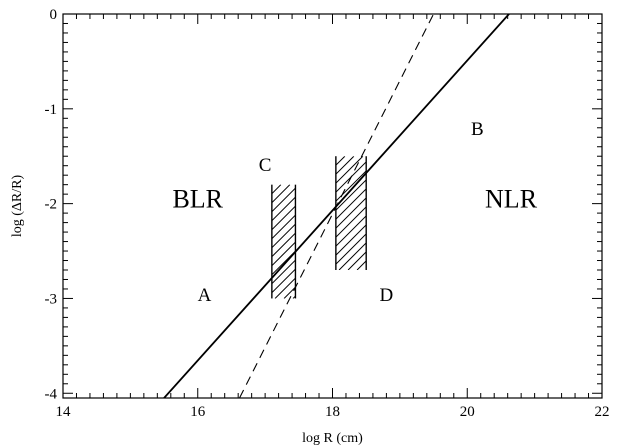 The width and height of the screenshot is (623, 446). I want to click on y-tick-label: 0, so click(54, 15).